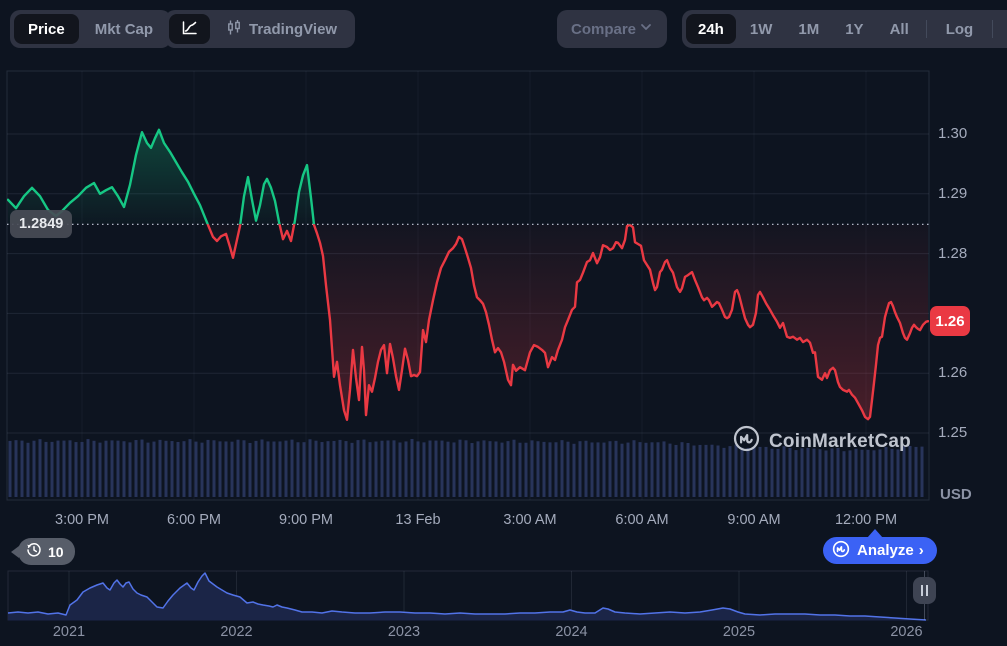 This screenshot has height=646, width=1007. What do you see at coordinates (953, 432) in the screenshot?
I see `y-axis-label: 1.25` at bounding box center [953, 432].